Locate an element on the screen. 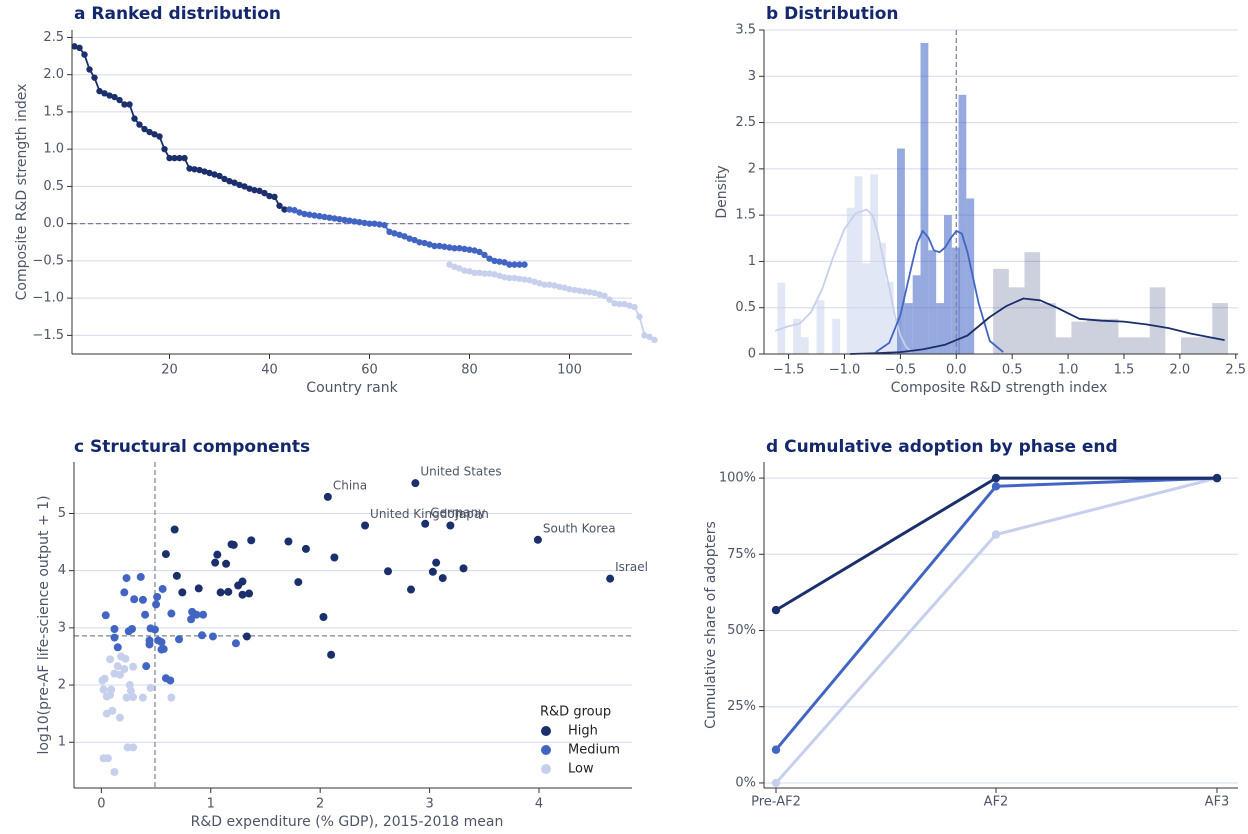  panel-a-x-tick-label: 40 is located at coordinates (269, 370).